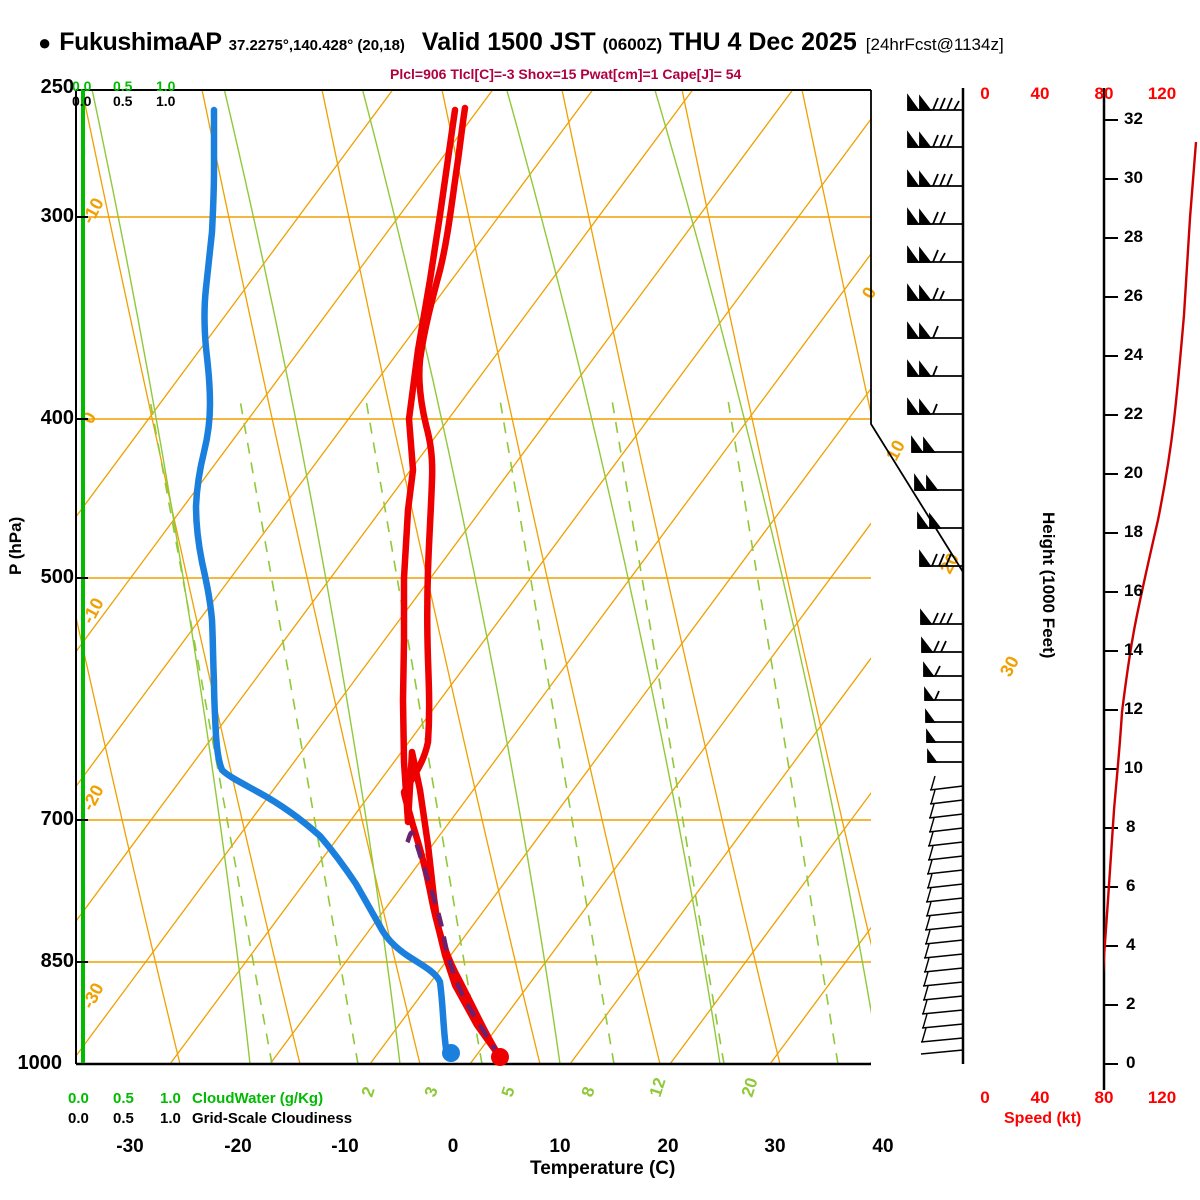 This screenshot has height=1200, width=1200. What do you see at coordinates (1131, 944) in the screenshot?
I see `height-tick-4: 4` at bounding box center [1131, 944].